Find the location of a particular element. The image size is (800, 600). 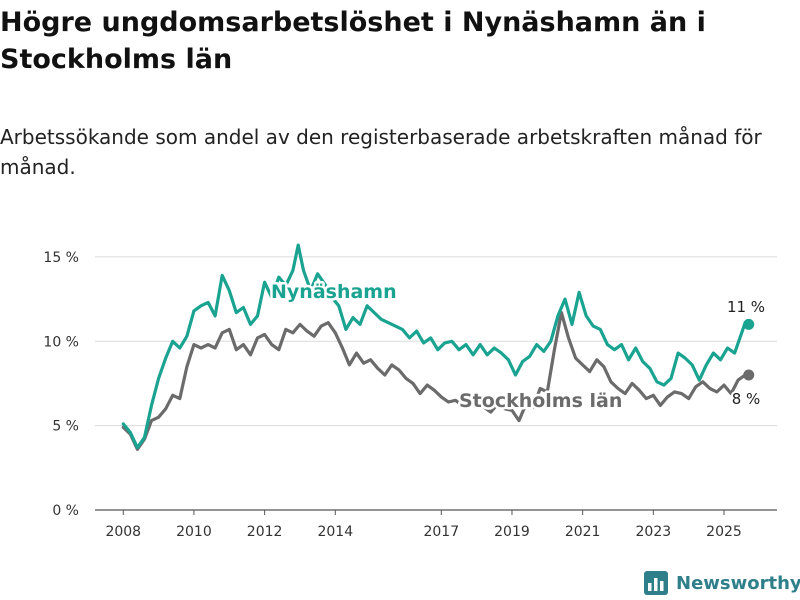

x-tick-label: 2019 is located at coordinates (512, 532).